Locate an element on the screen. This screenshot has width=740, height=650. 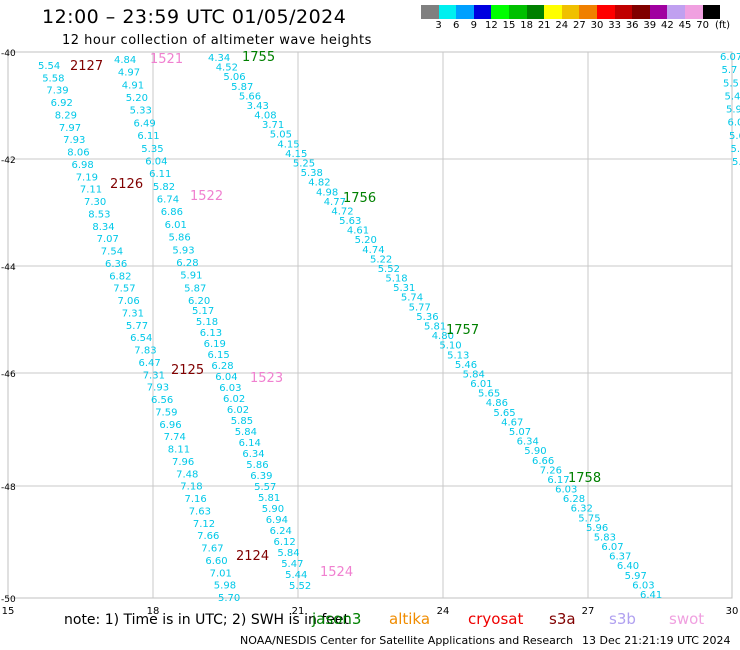
swh-value-label: 8.53 is located at coordinates (99, 215).